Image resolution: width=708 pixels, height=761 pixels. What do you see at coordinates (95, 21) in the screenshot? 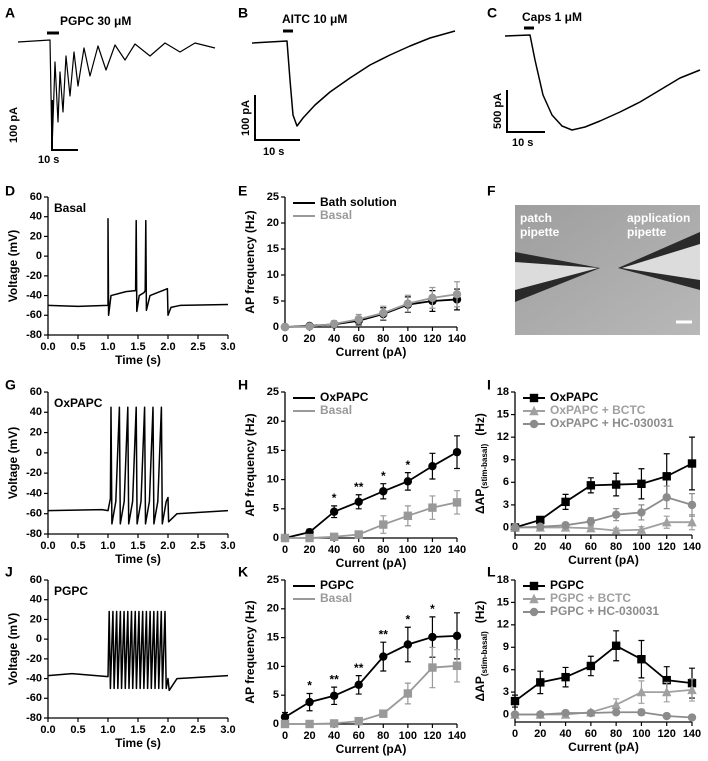
I see `drug-label: PGPC 30 μM` at bounding box center [95, 21].